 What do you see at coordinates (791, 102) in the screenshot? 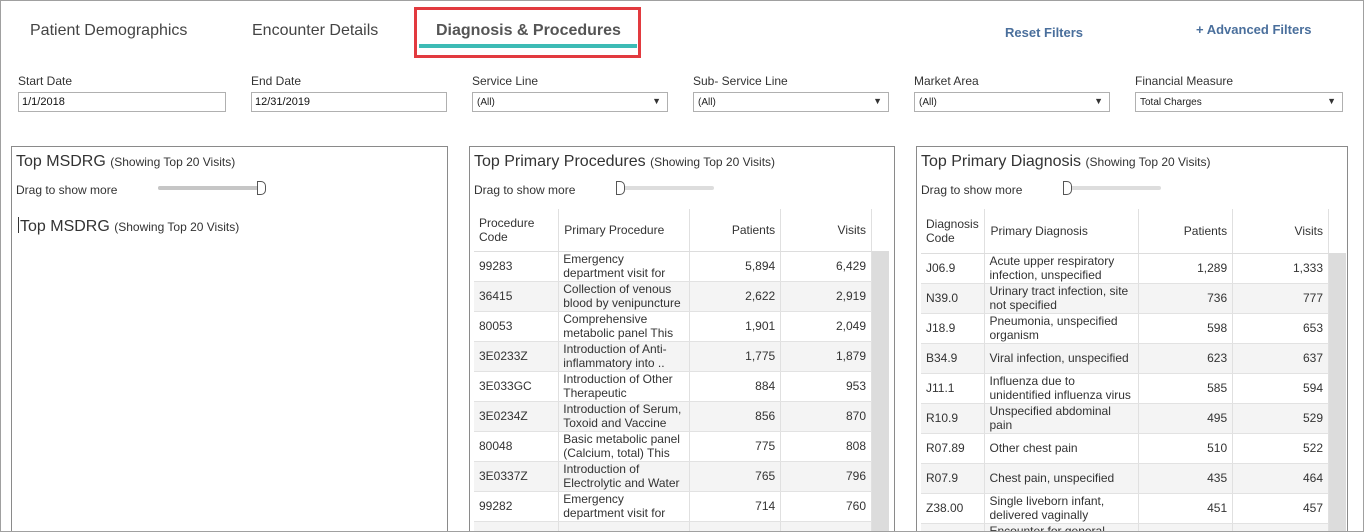
I see `sub-service-line-select: (All) ▼` at bounding box center [791, 102].